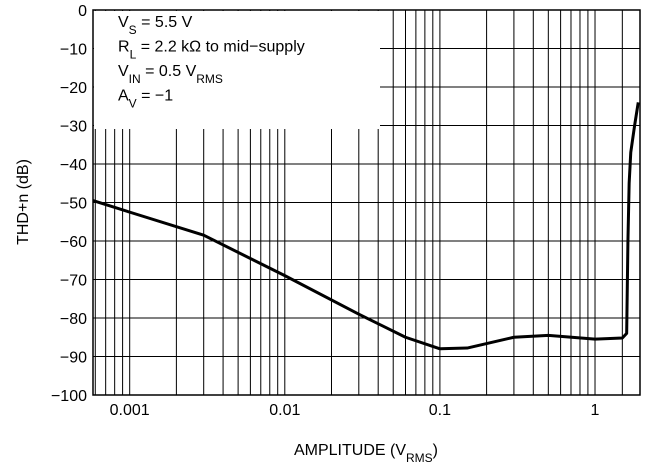  What do you see at coordinates (435, 450) in the screenshot?
I see `x-axis-label-part: )` at bounding box center [435, 450].